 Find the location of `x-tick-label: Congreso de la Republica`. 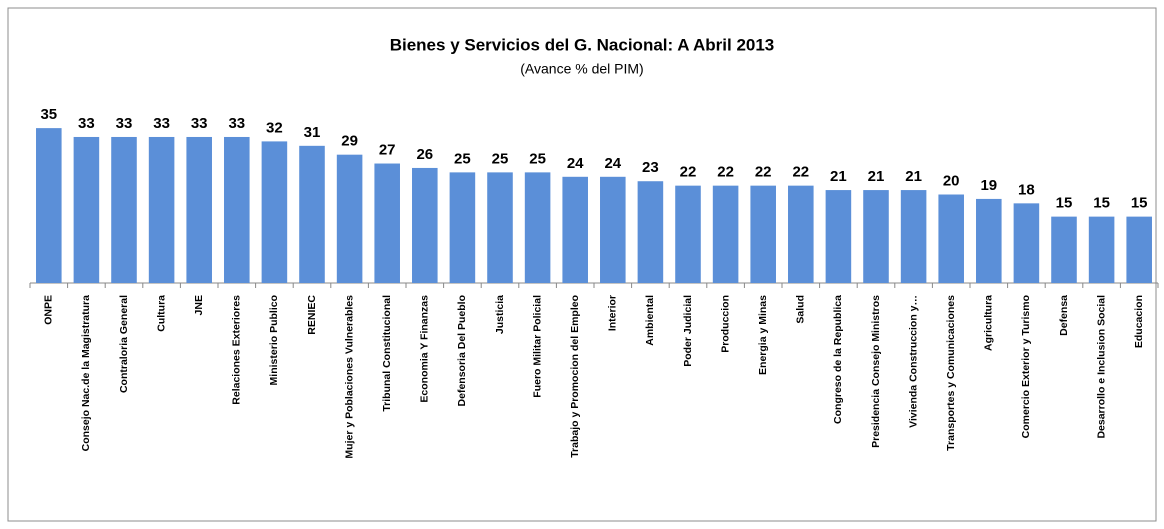

x-tick-label: Congreso de la Republica is located at coordinates (838, 359).